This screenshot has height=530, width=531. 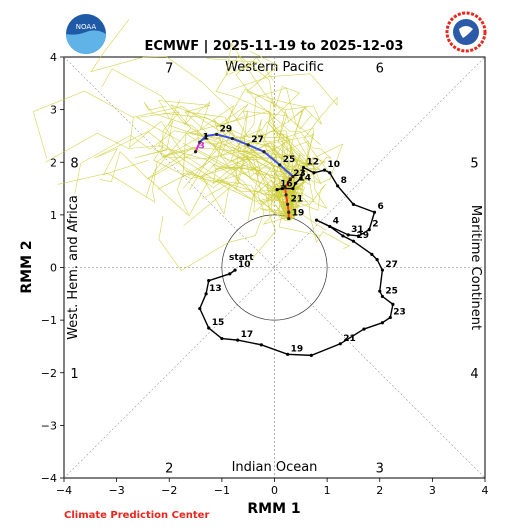 I want to click on region-label-bottom: Indian Ocean, so click(x=275, y=467).